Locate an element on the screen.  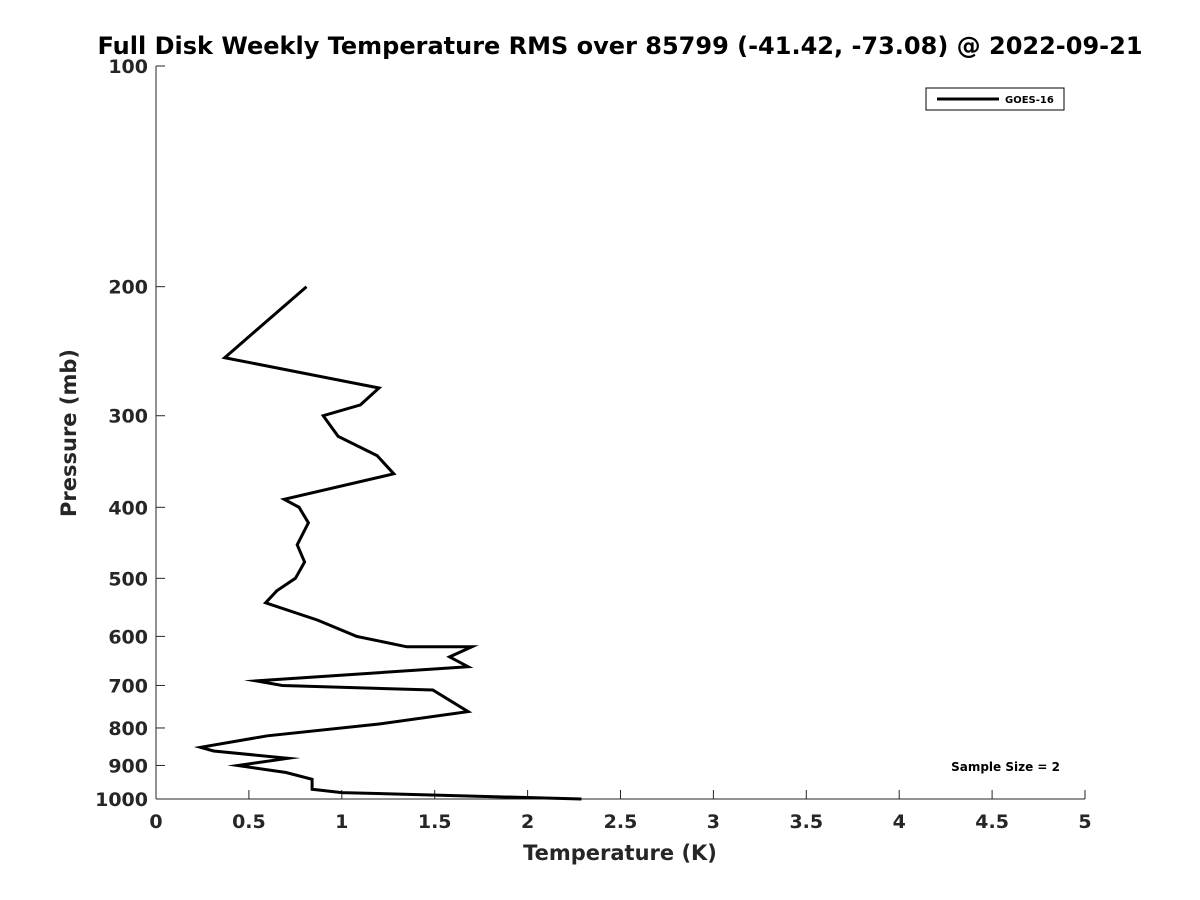
legend: GOES-16 is located at coordinates (995, 99).